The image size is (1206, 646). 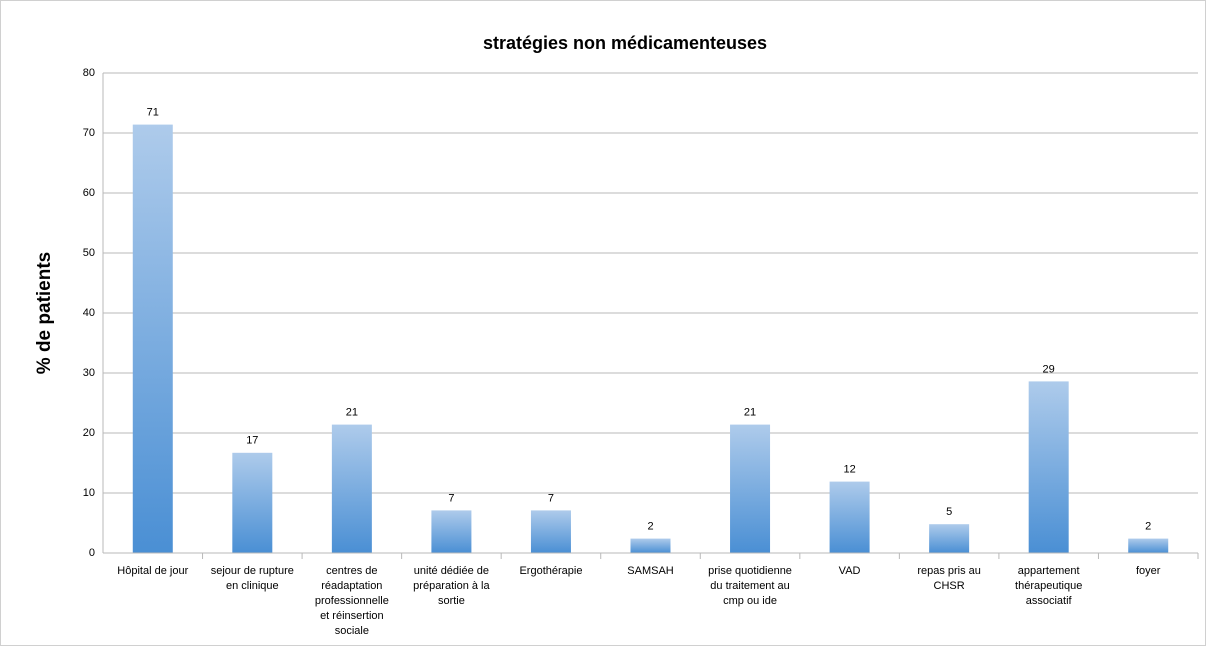 What do you see at coordinates (92, 553) in the screenshot?
I see `y-tick-label: 0` at bounding box center [92, 553].